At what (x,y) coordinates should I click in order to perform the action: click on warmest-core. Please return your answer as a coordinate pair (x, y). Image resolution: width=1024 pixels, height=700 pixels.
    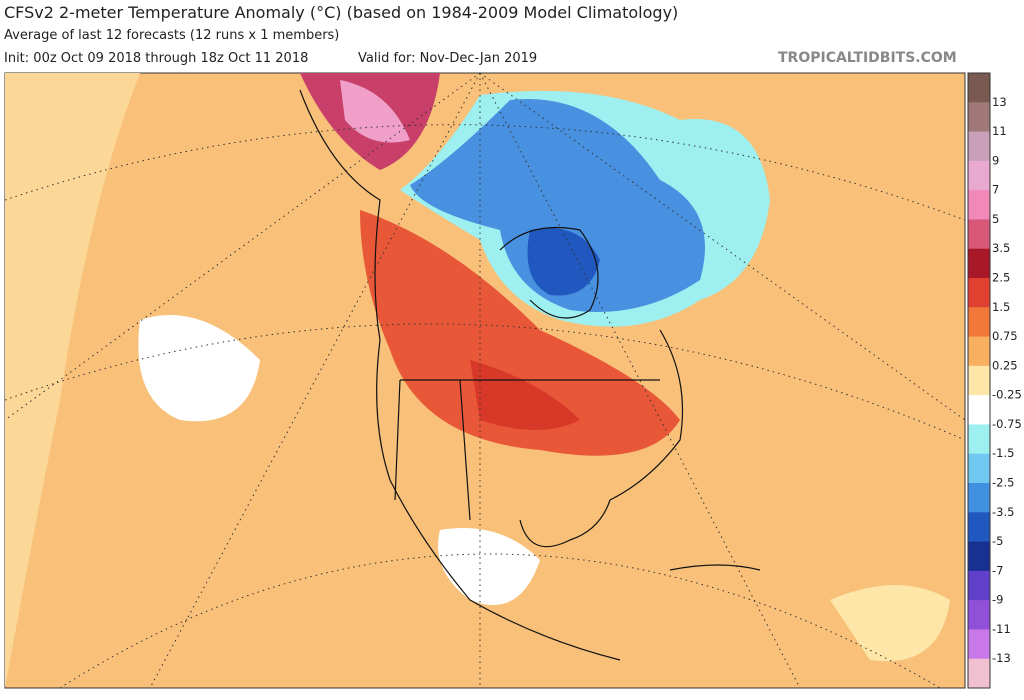
    Looking at the image, I should click on (525, 395).